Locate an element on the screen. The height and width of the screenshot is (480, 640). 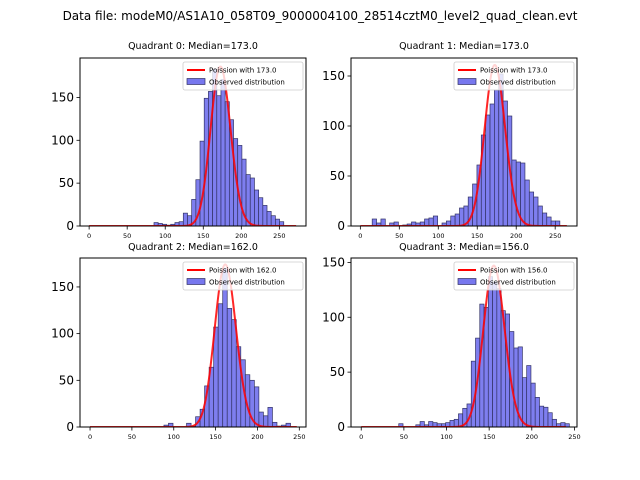
subplot-title: Quadrant 2: Median=162.0 is located at coordinates (193, 247).